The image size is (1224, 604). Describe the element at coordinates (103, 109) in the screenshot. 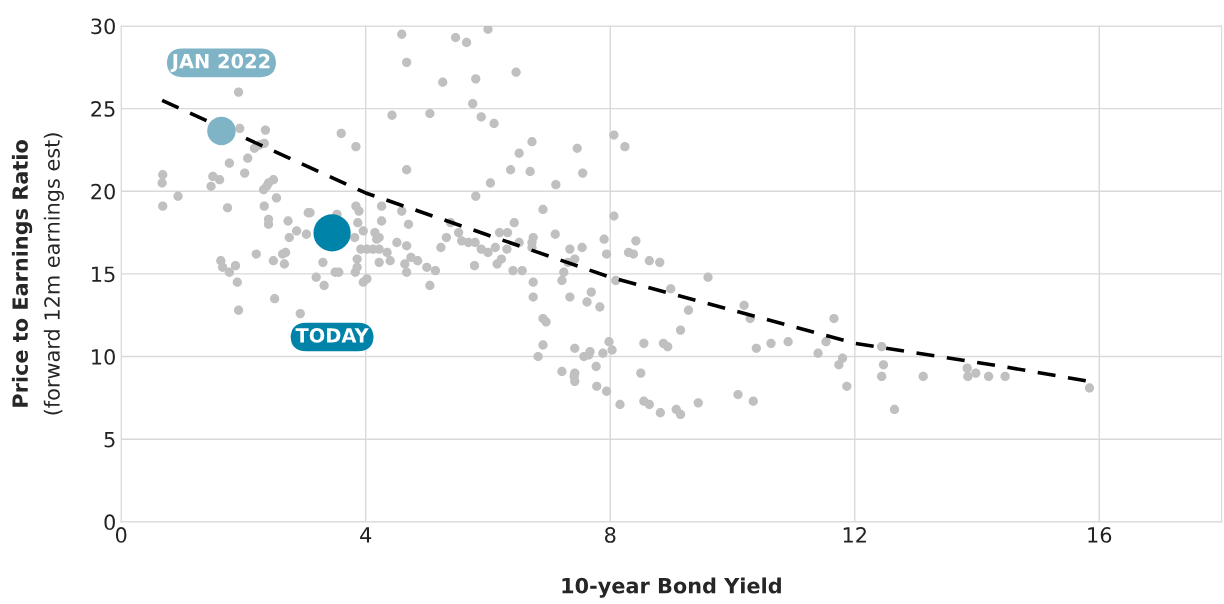

I see `y-tick-label: 25` at that location.